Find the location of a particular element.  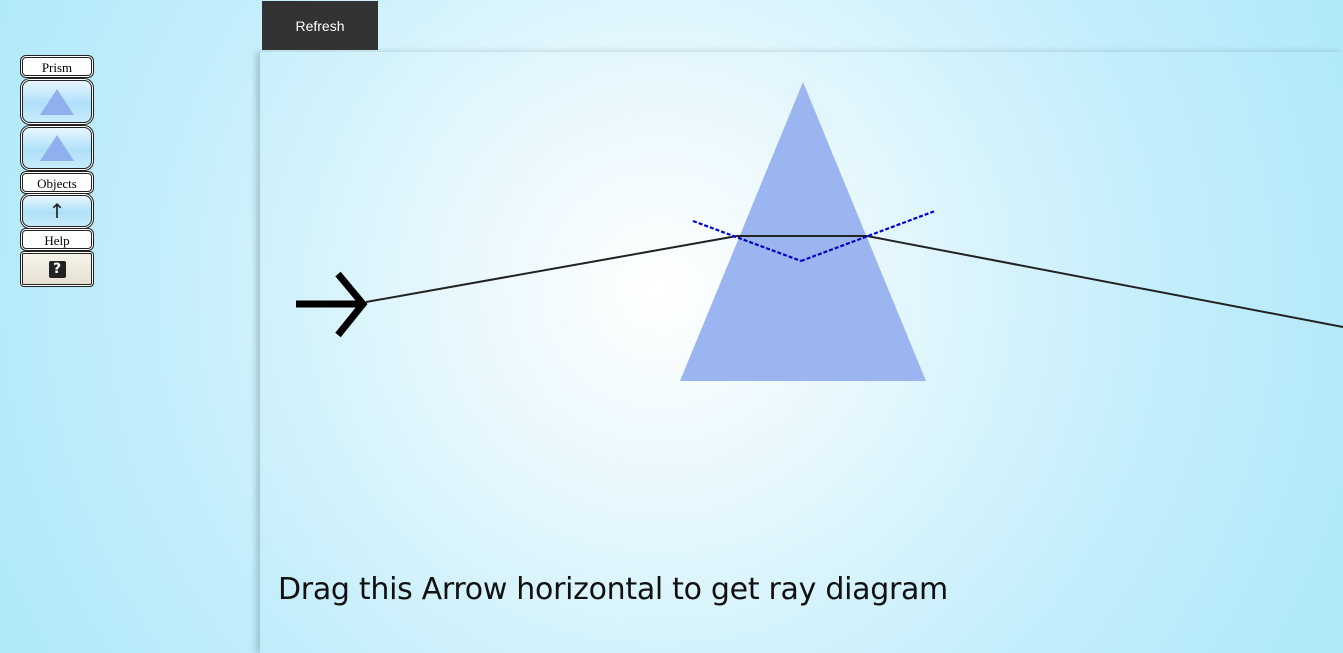

question-mark-icon: ? is located at coordinates (57, 269).